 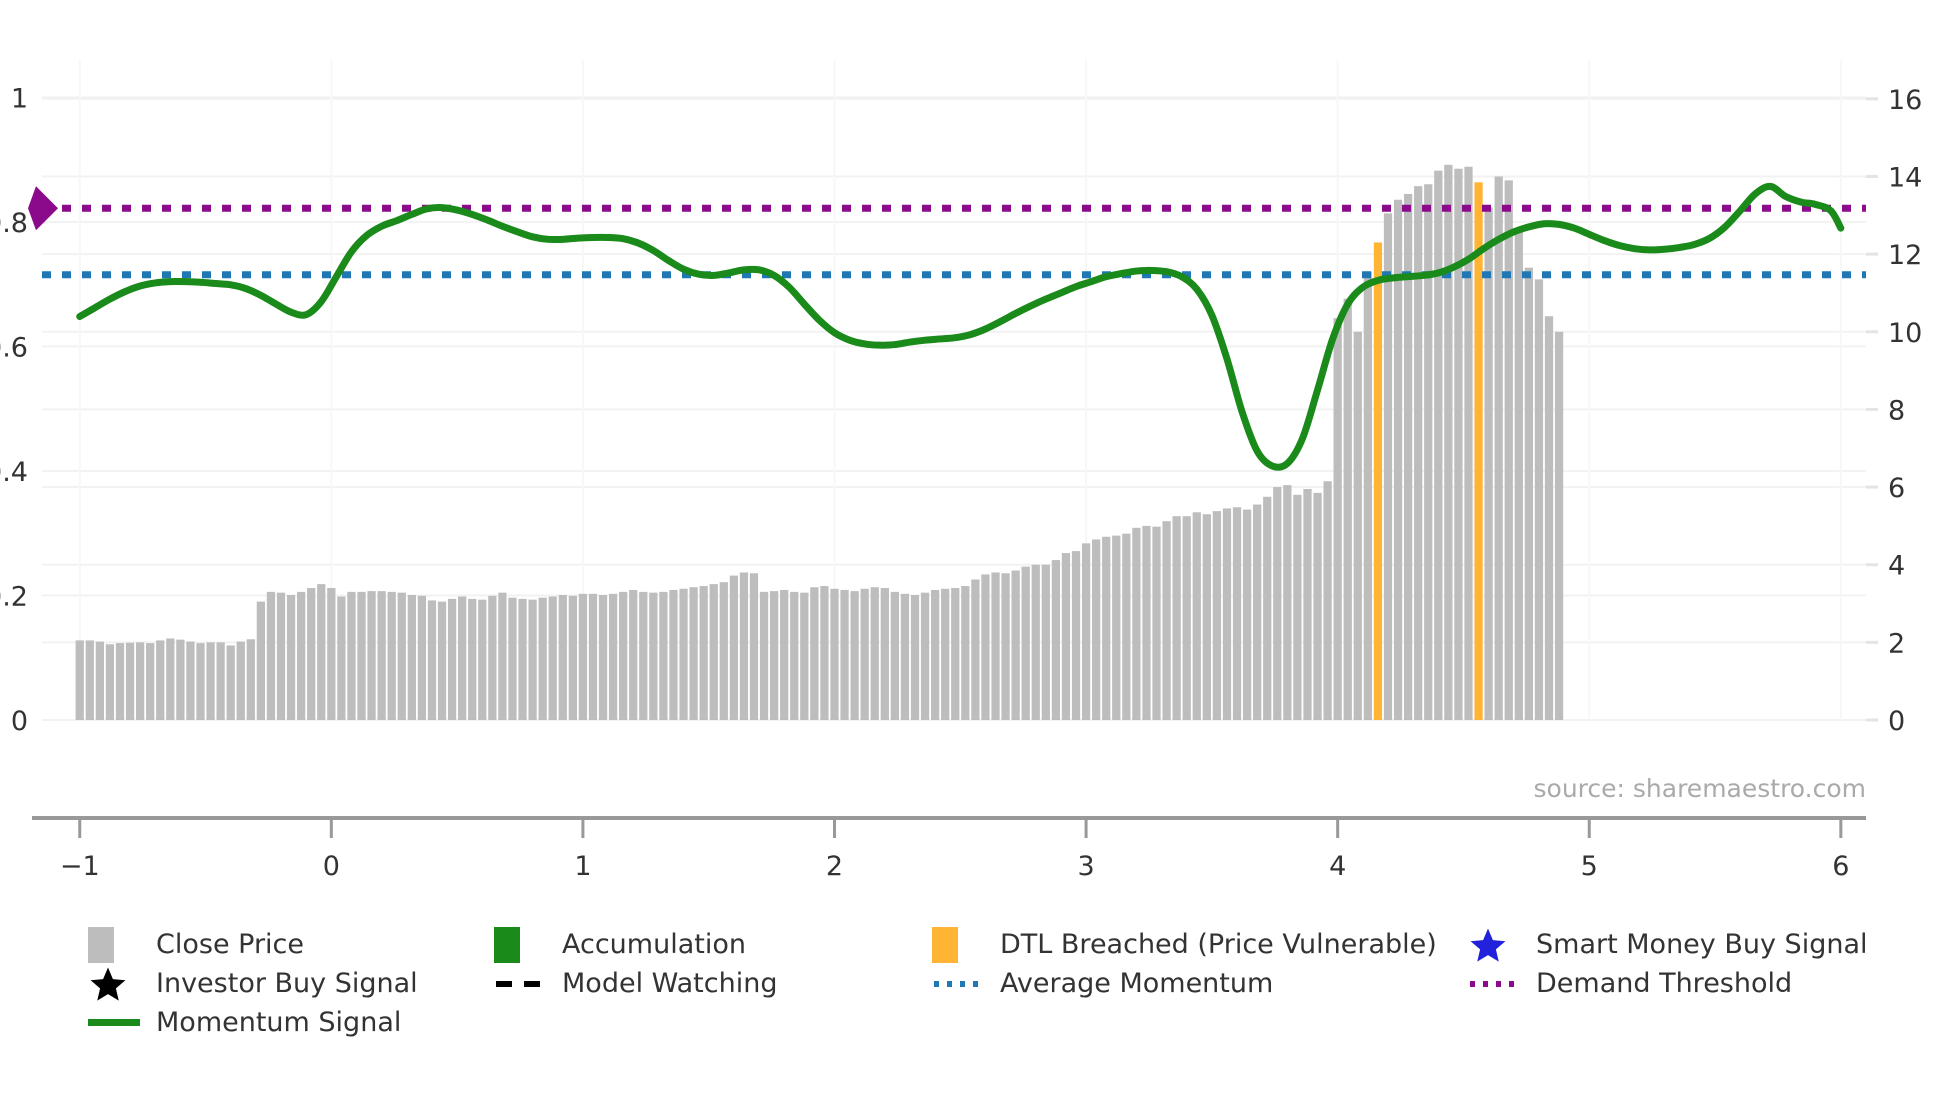 I want to click on legend-dtl-breached: DTL Breached (Price Vulnerable), so click(x=1200, y=944).